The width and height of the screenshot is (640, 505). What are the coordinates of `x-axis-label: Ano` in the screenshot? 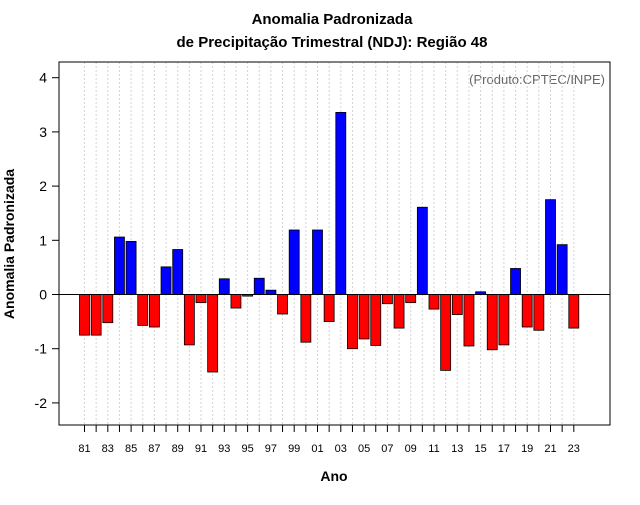 It's located at (333, 476).